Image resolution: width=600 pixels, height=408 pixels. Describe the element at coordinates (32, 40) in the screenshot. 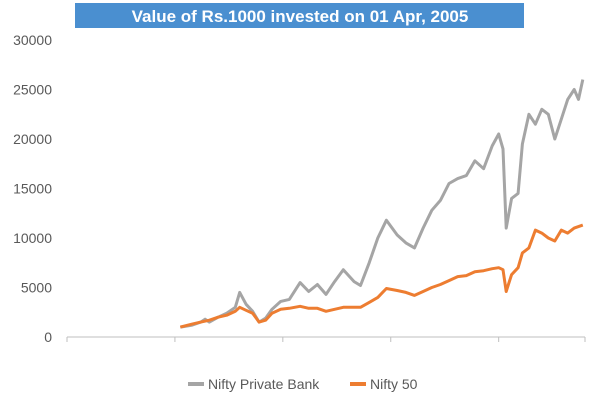

I see `y-tick-label: 30000` at that location.